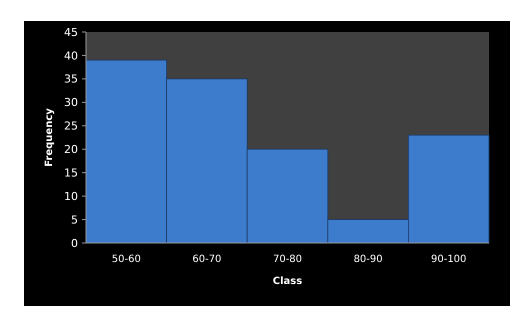  What do you see at coordinates (71, 173) in the screenshot?
I see `y-tick-label: 15` at bounding box center [71, 173].